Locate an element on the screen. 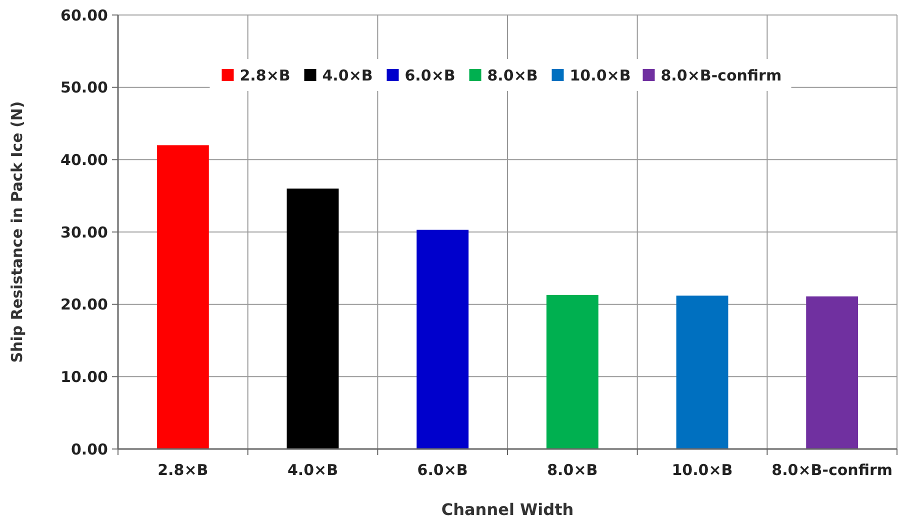  legend-label: 2.8×B is located at coordinates (265, 75).